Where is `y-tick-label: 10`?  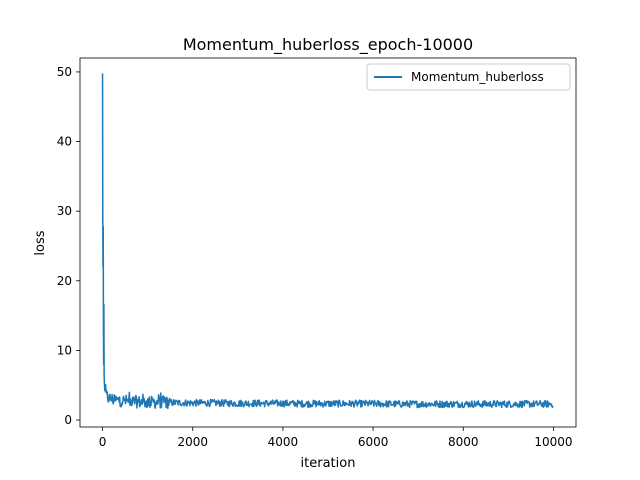
y-tick-label: 10 is located at coordinates (64, 350).